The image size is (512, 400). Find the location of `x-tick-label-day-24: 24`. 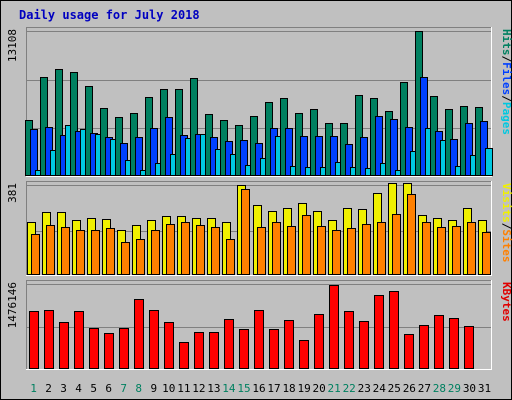

x-tick-label-day-24: 24 is located at coordinates (380, 388).